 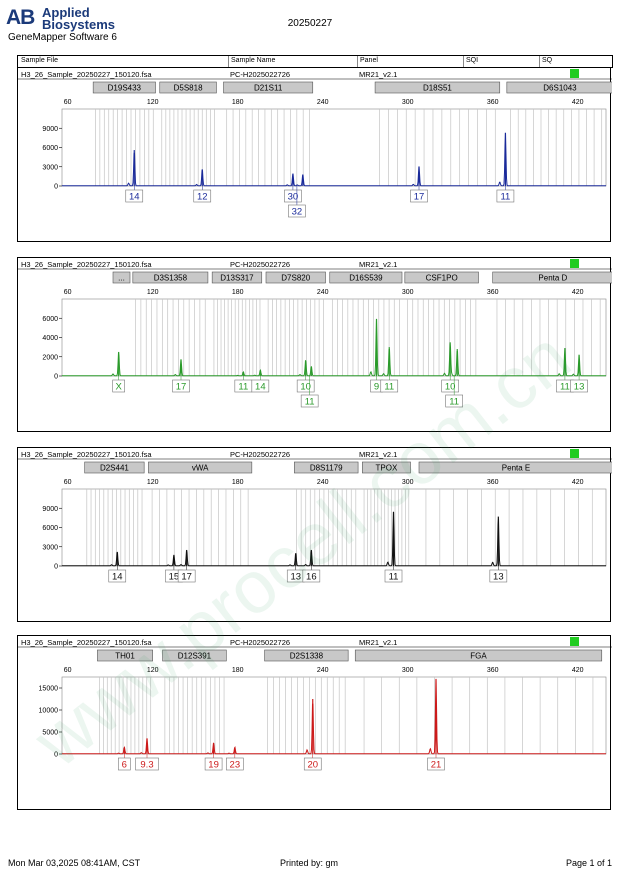 What do you see at coordinates (39, 60) in the screenshot?
I see `col-sample-file: Sample File` at bounding box center [39, 60].